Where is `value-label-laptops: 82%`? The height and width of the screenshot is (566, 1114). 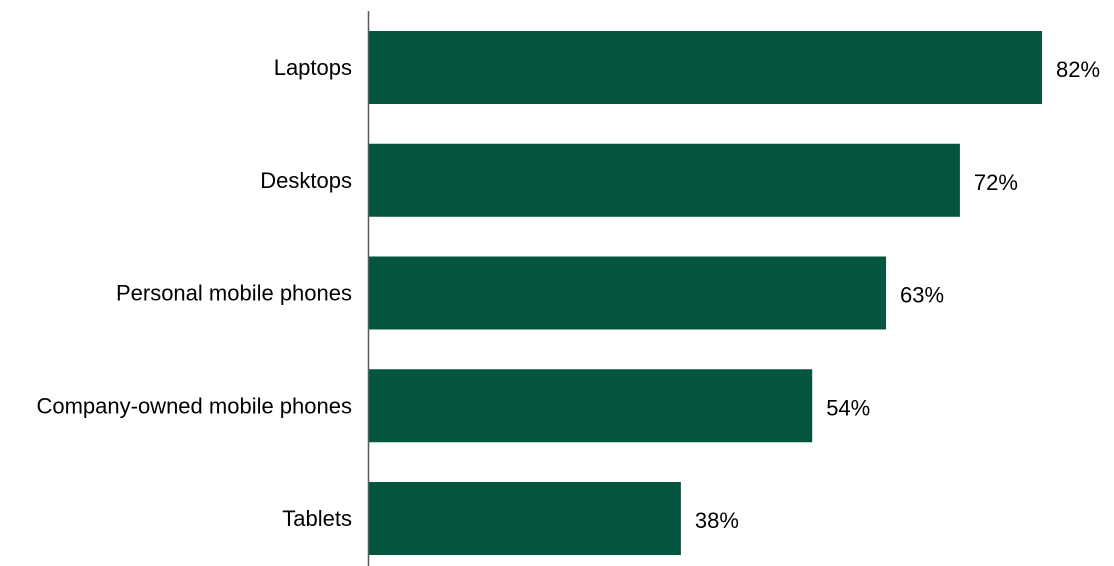
value-label-laptops: 82% is located at coordinates (1078, 69).